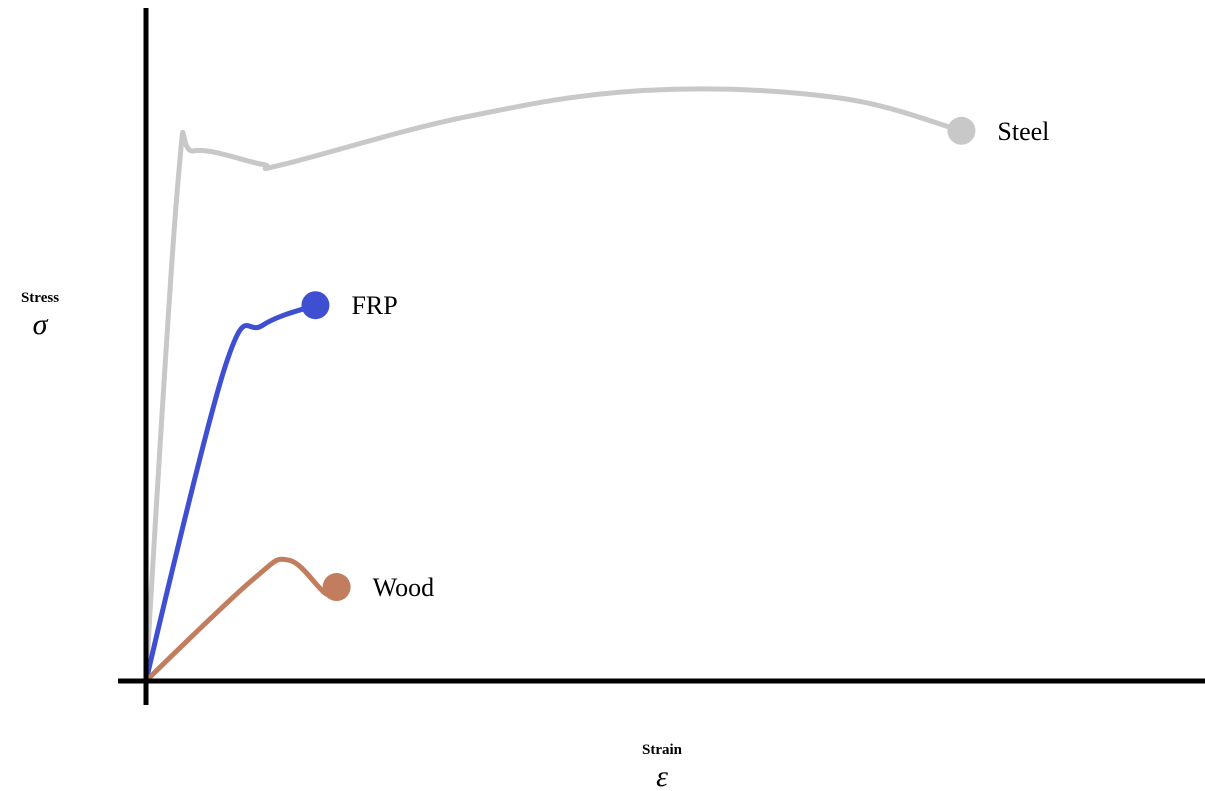 The height and width of the screenshot is (791, 1205). What do you see at coordinates (403, 587) in the screenshot?
I see `wood-series-label: Wood` at bounding box center [403, 587].